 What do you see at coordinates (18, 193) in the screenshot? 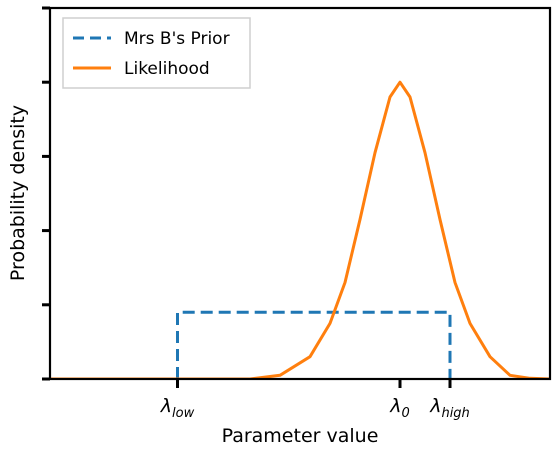
I see `y-axis-label: Probability density` at bounding box center [18, 193].